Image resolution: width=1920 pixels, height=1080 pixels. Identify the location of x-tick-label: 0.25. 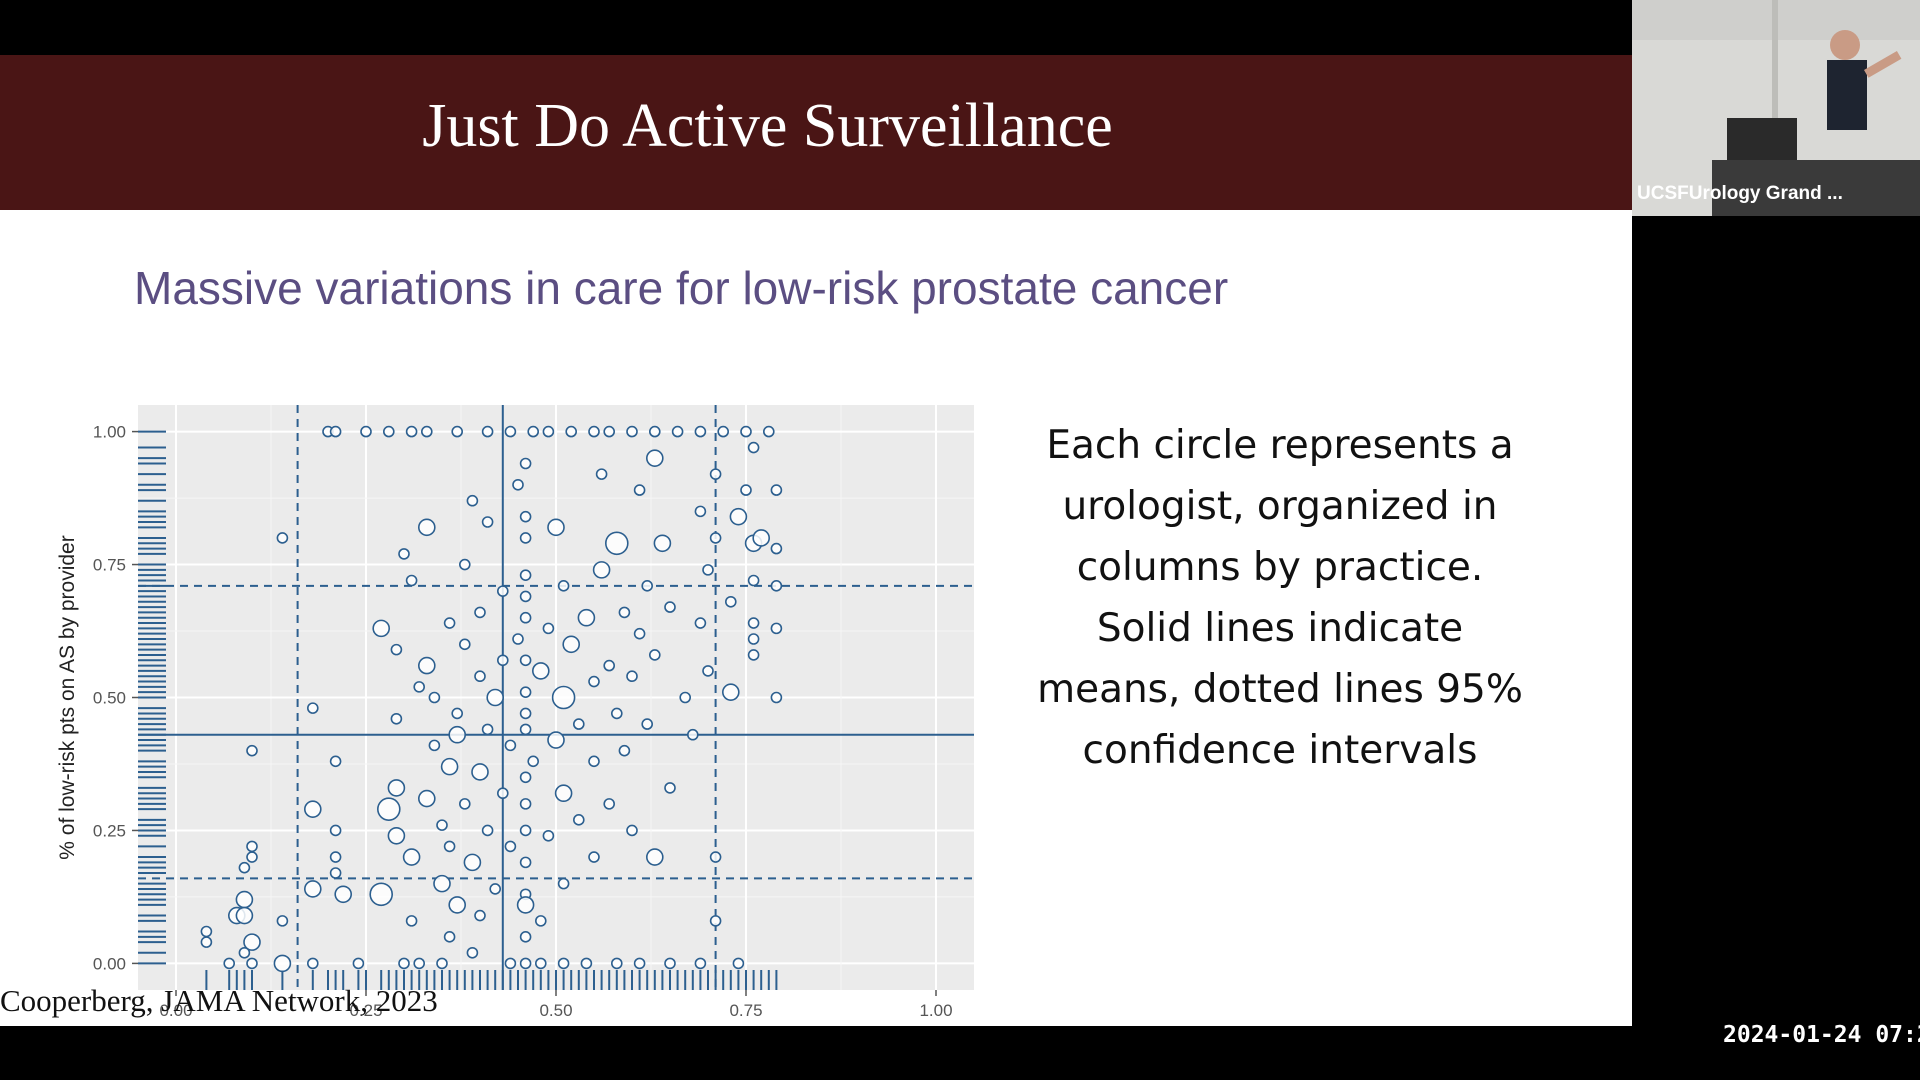
(365, 1010).